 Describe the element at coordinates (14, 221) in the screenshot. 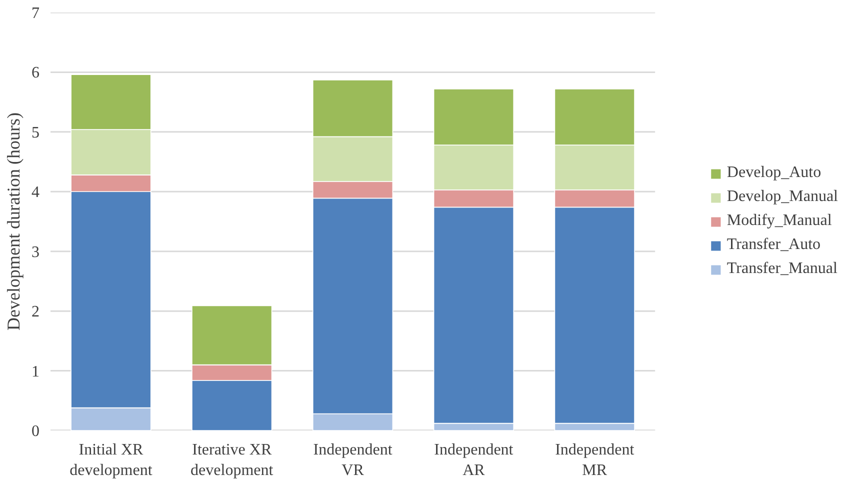

I see `y-axis-title: Development duration (hours)` at that location.